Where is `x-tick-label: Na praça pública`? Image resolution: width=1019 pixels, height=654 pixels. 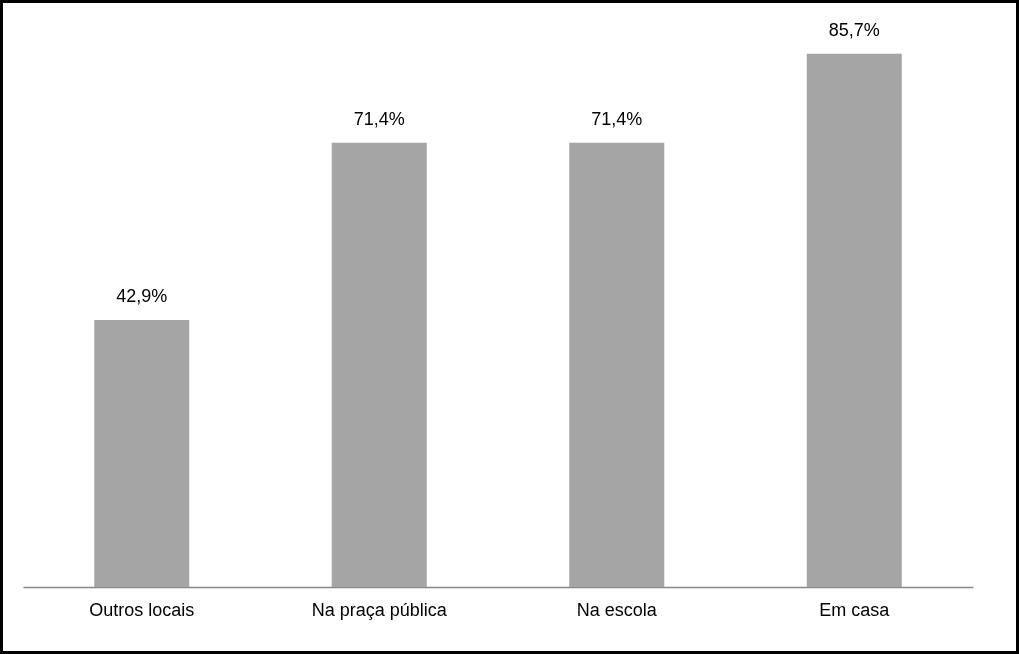
x-tick-label: Na praça pública is located at coordinates (379, 609).